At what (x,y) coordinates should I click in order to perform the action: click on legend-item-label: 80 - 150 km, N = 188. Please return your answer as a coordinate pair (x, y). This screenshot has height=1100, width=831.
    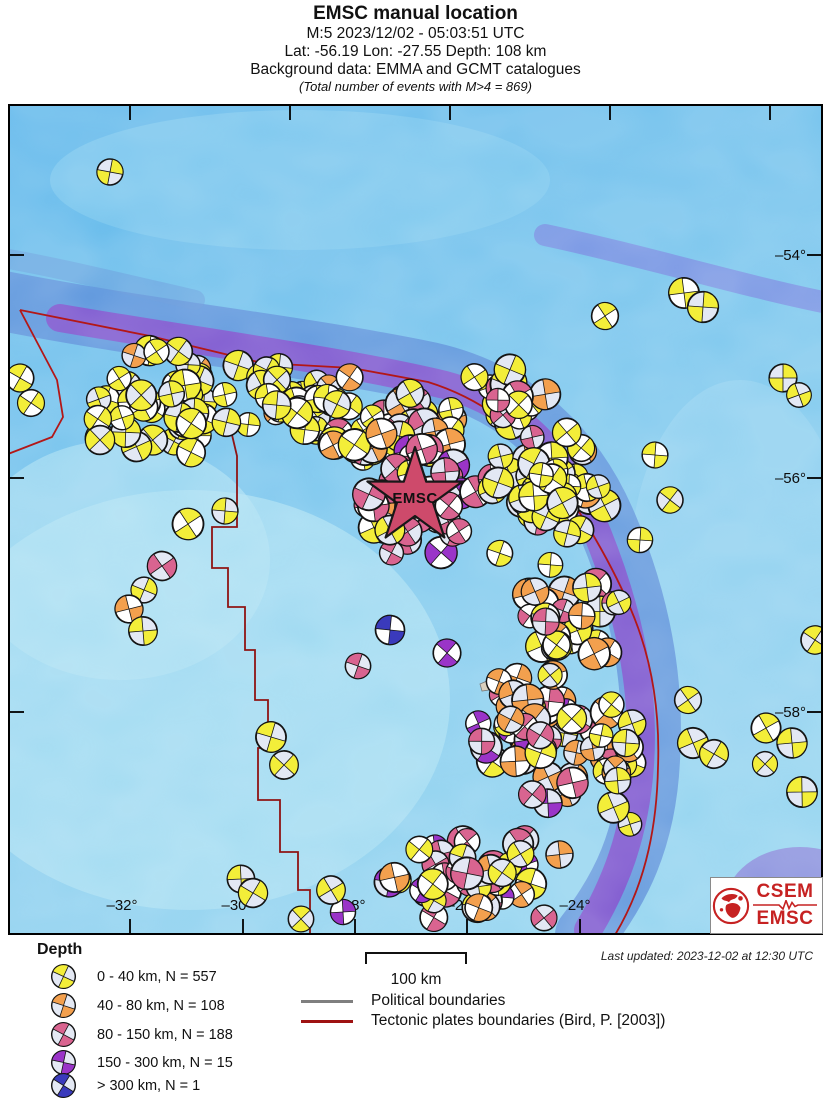
    Looking at the image, I should click on (165, 1034).